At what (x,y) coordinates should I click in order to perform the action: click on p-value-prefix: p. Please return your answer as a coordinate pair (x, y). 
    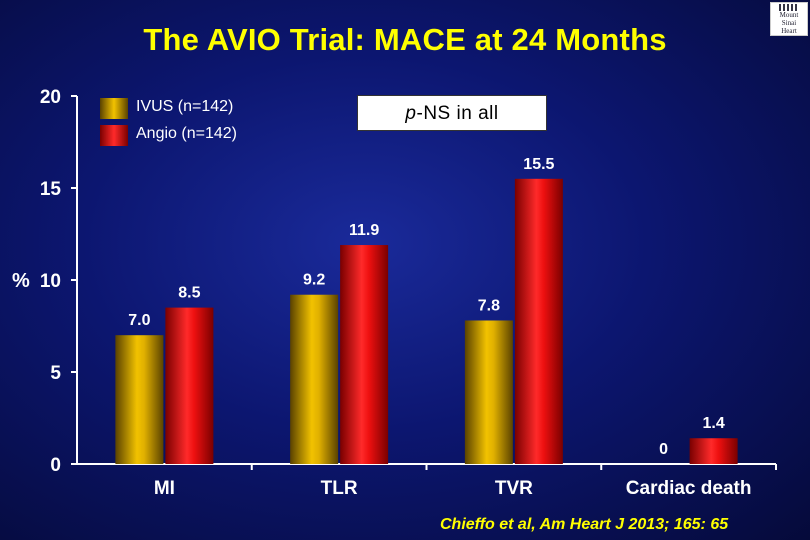
    Looking at the image, I should click on (411, 113).